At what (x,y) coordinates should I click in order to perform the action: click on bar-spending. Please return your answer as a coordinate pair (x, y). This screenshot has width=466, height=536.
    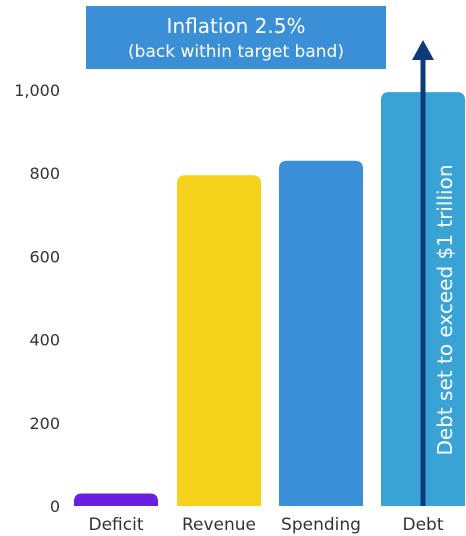
    Looking at the image, I should click on (321, 333).